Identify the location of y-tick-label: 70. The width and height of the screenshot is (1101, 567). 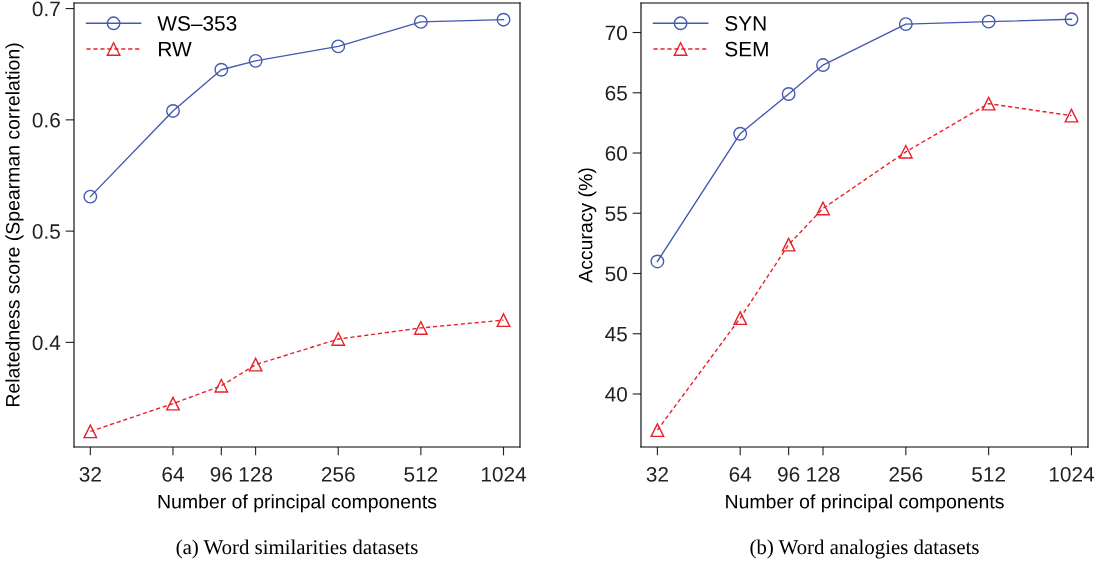
(616, 33).